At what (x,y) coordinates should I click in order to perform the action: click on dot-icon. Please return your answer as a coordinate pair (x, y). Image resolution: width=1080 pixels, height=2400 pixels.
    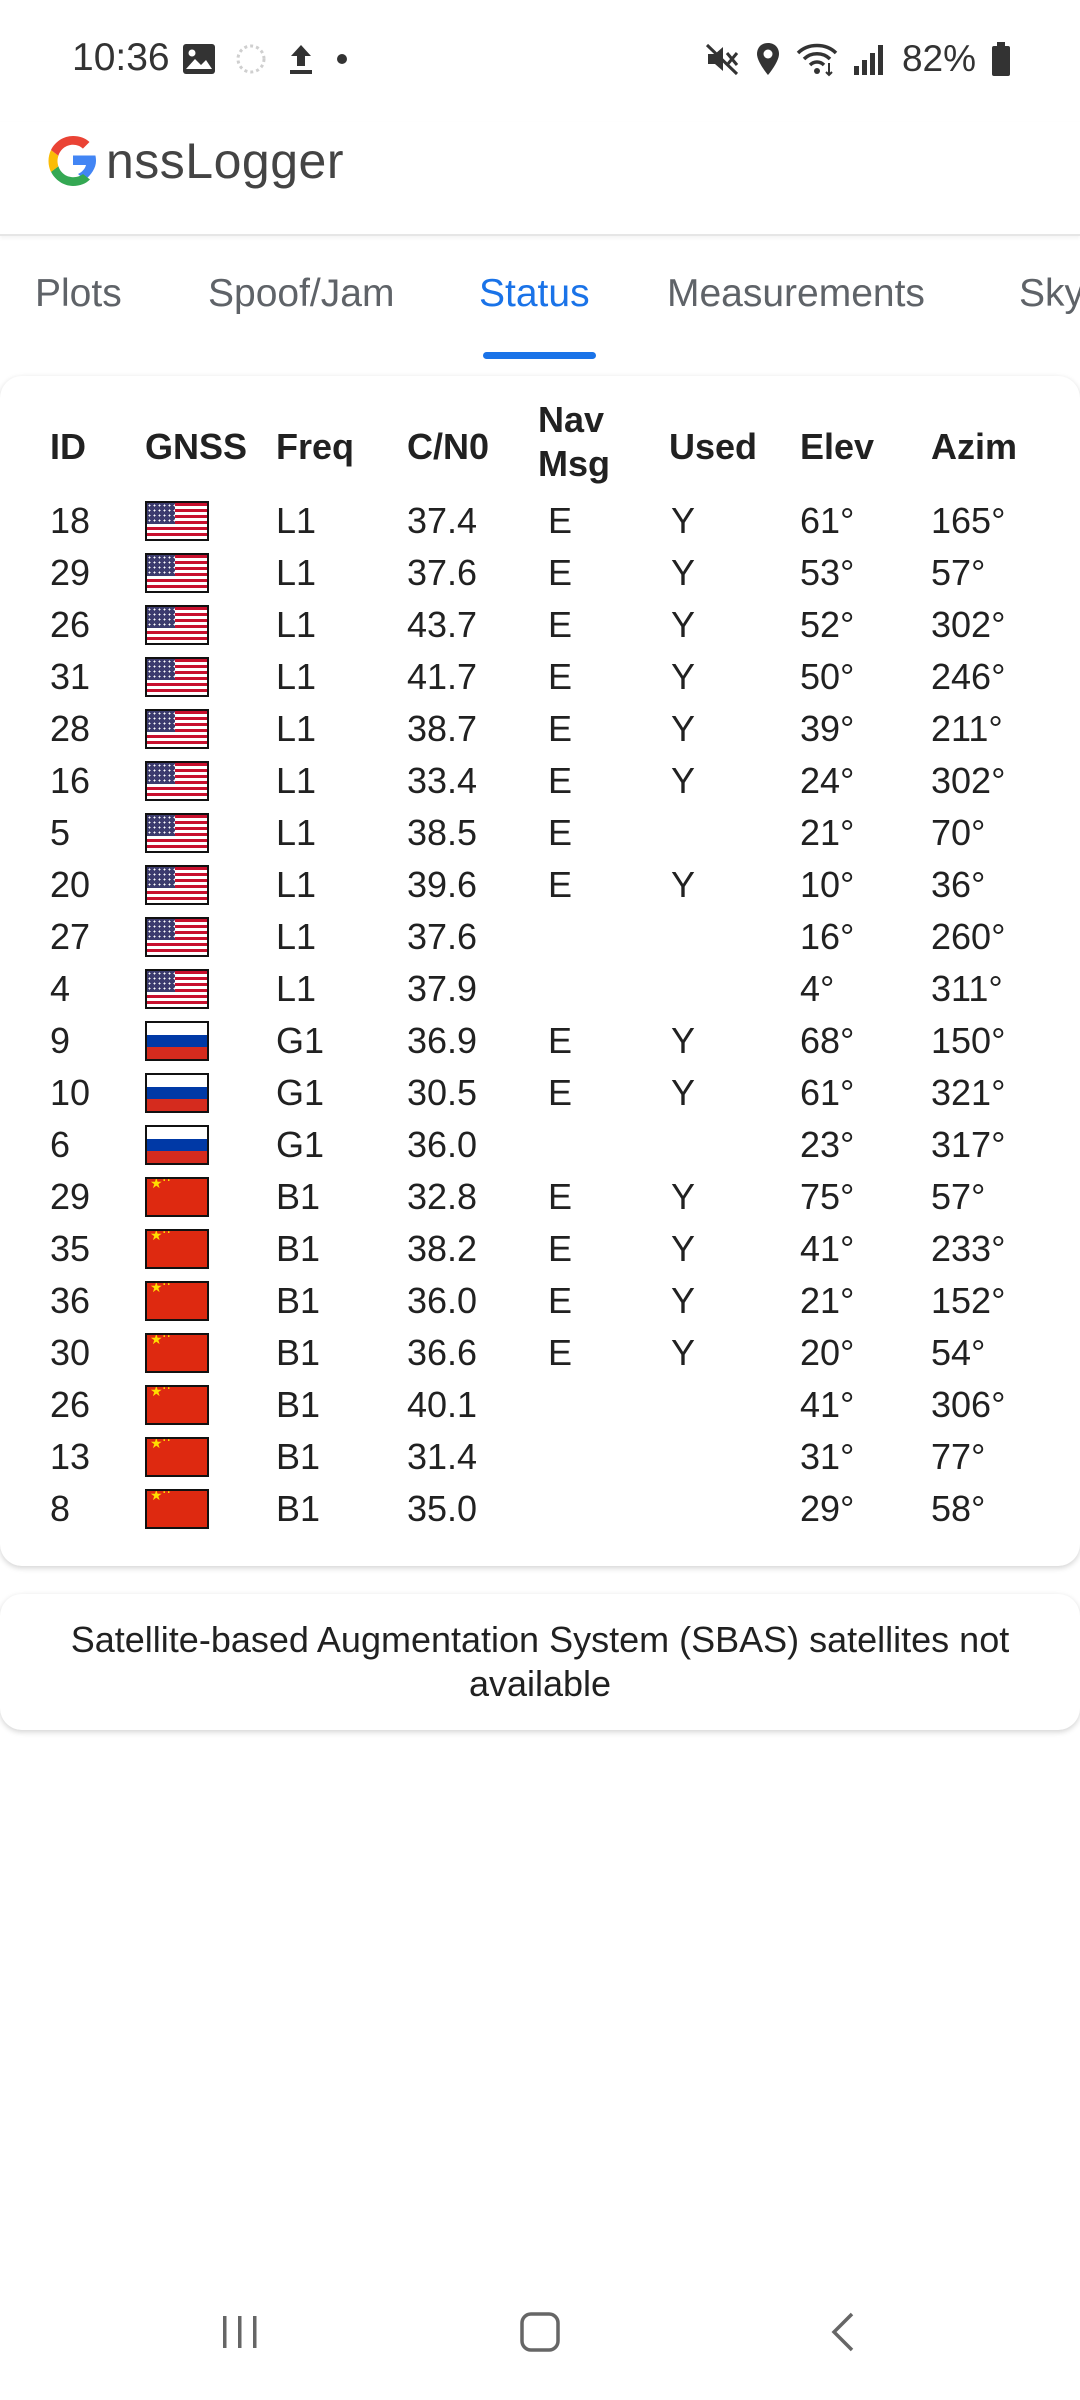
    Looking at the image, I should click on (342, 59).